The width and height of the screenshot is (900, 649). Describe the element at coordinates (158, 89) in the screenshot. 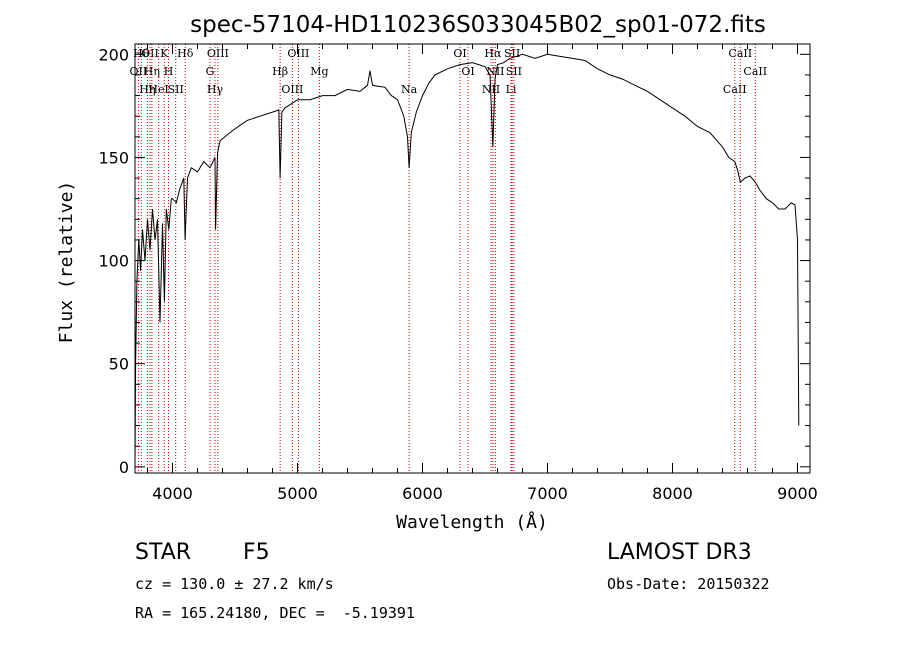

I see `marker-label: HeI` at that location.